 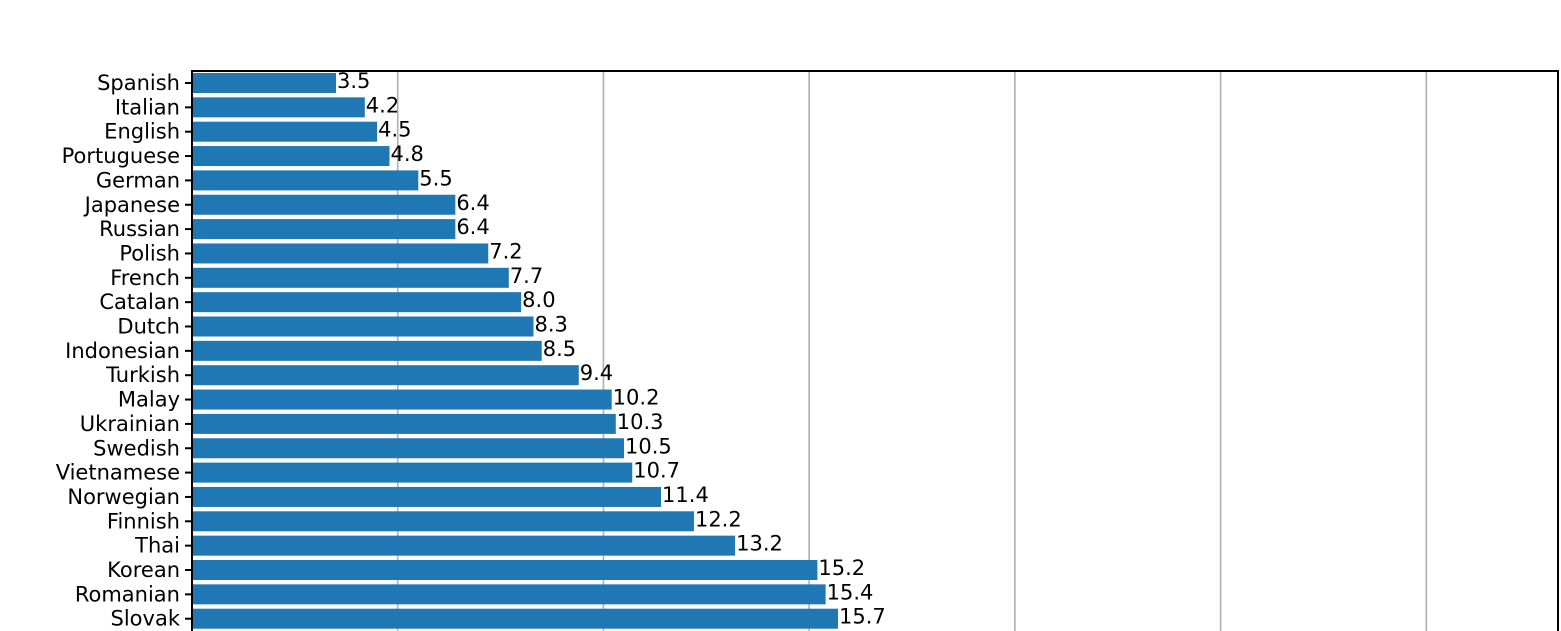 What do you see at coordinates (538, 300) in the screenshot?
I see `bar-value-label: 8.0` at bounding box center [538, 300].